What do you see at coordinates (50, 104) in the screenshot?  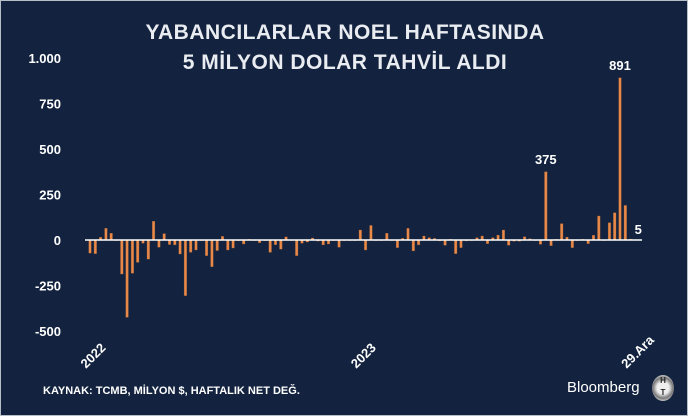 I see `y-tick-label: 750` at bounding box center [50, 104].